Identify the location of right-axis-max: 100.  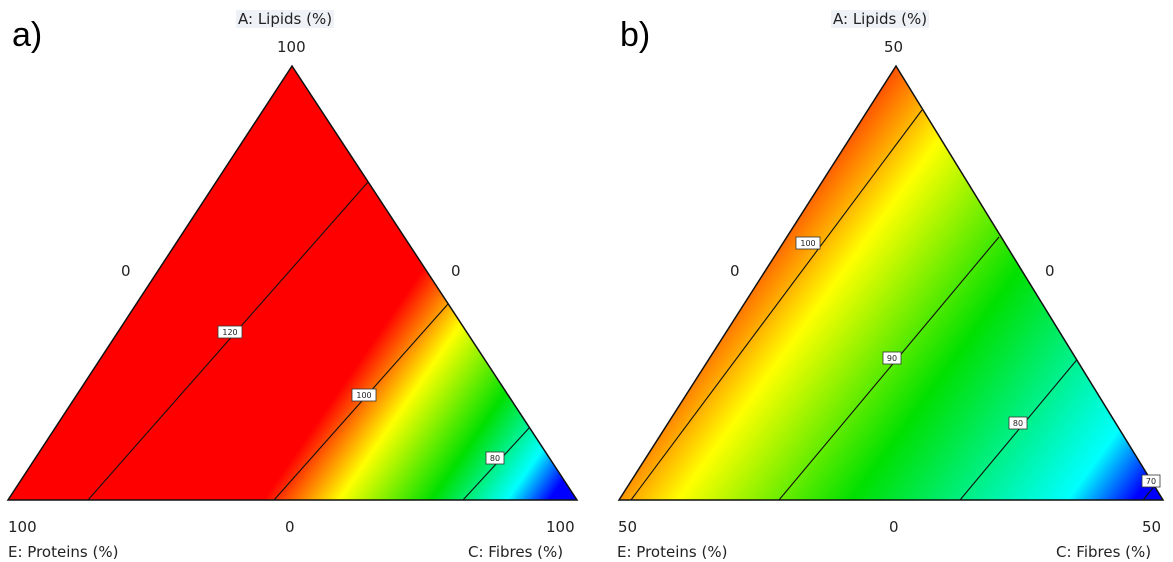
(560, 527).